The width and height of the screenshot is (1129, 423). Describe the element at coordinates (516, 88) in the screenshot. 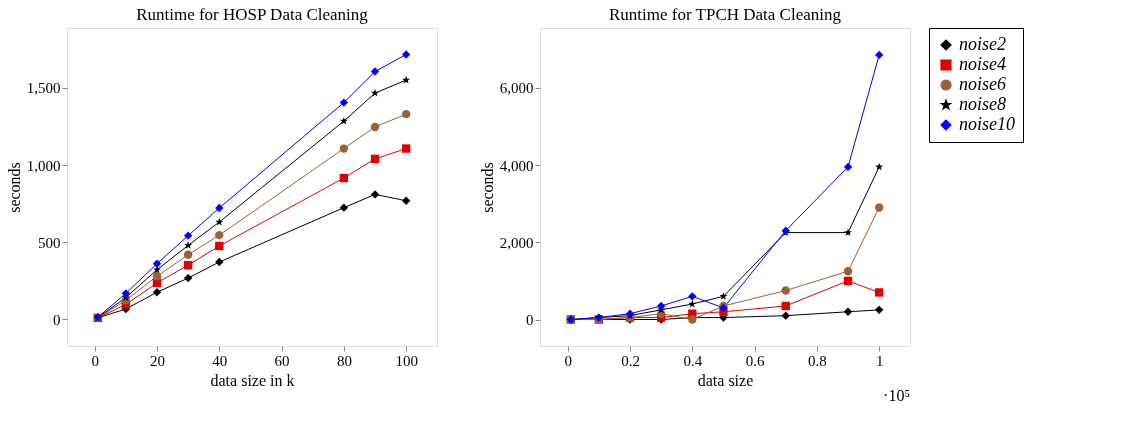

I see `y-tick-label: 6,000` at that location.